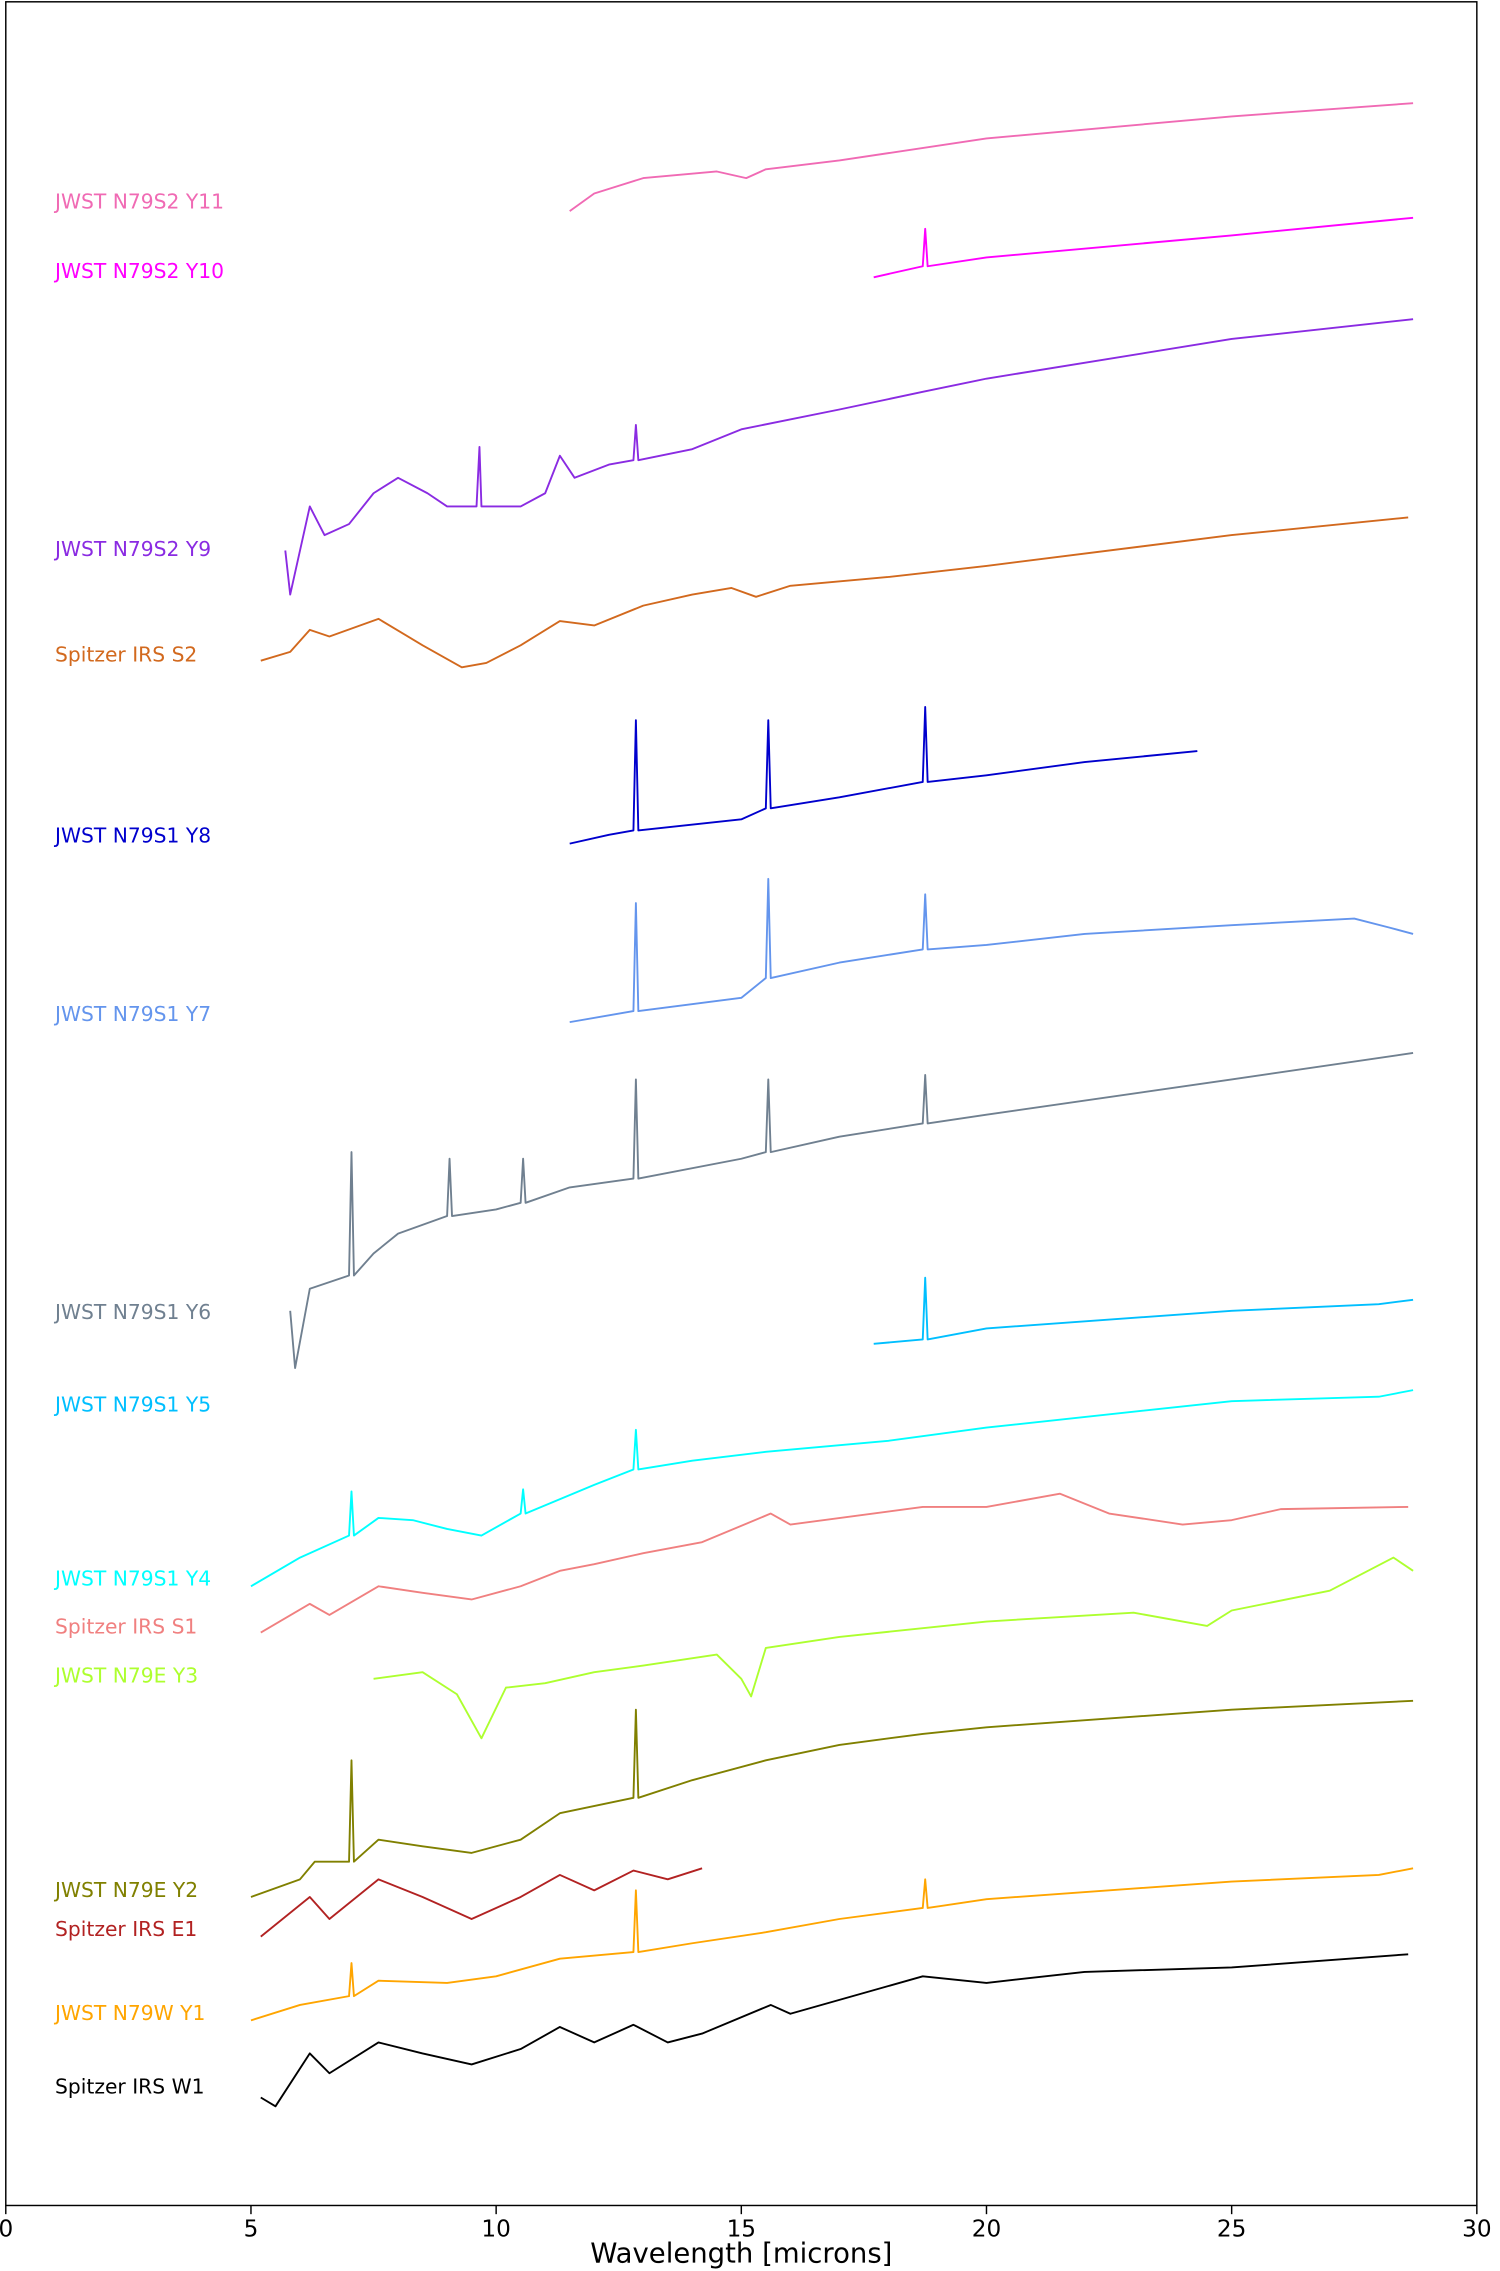 The image size is (1500, 2271). I want to click on x-tick-label: 0, so click(6, 2230).